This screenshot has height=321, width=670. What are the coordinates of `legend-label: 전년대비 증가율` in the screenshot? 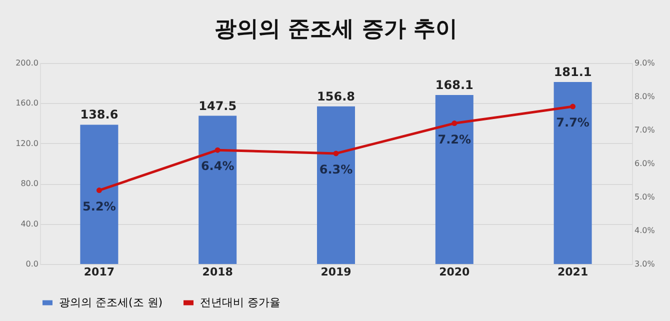 It's located at (240, 302).